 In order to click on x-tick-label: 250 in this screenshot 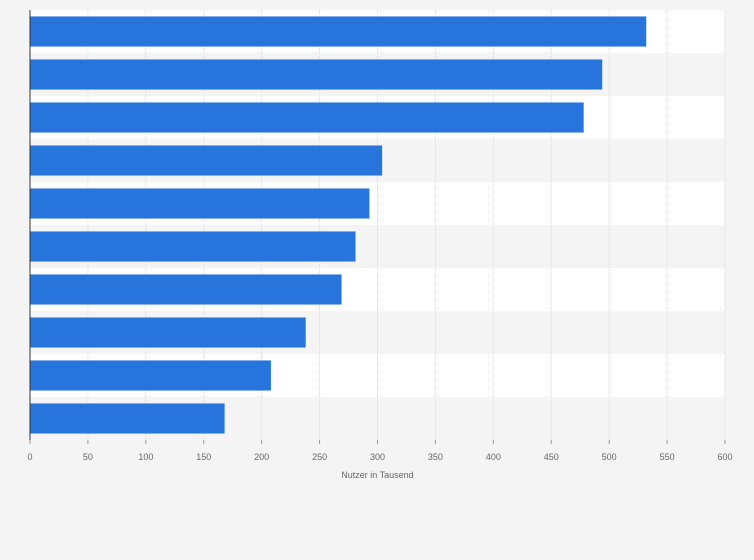, I will do `click(319, 457)`.